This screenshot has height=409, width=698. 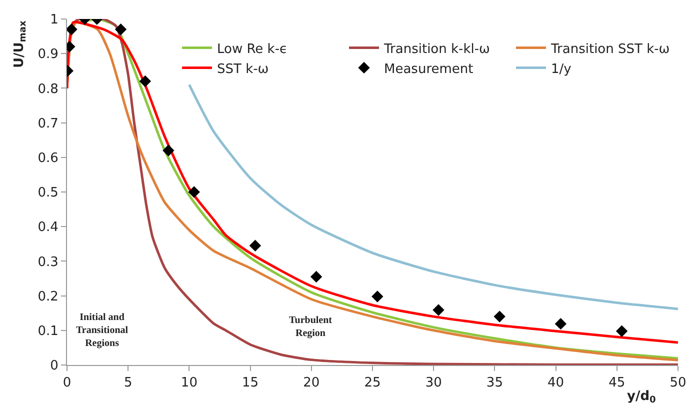 What do you see at coordinates (48, 331) in the screenshot?
I see `y-tick-label: 0.1` at bounding box center [48, 331].